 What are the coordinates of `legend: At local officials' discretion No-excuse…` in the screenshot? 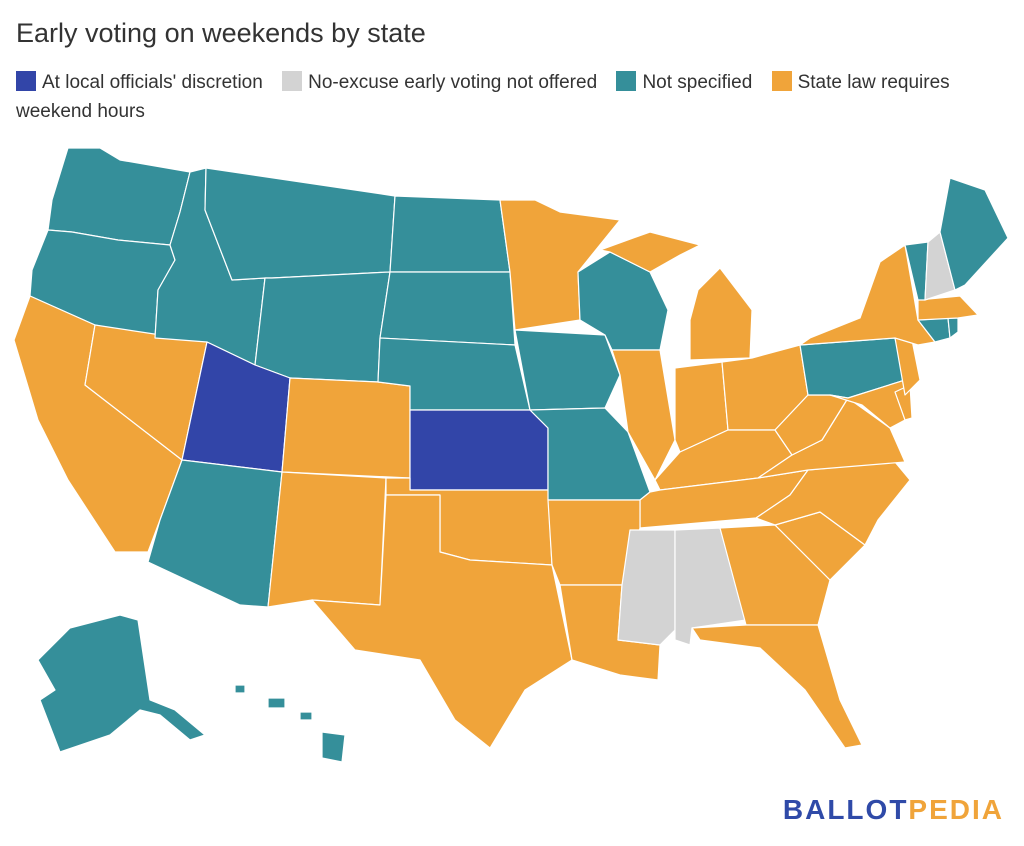 It's located at (511, 97).